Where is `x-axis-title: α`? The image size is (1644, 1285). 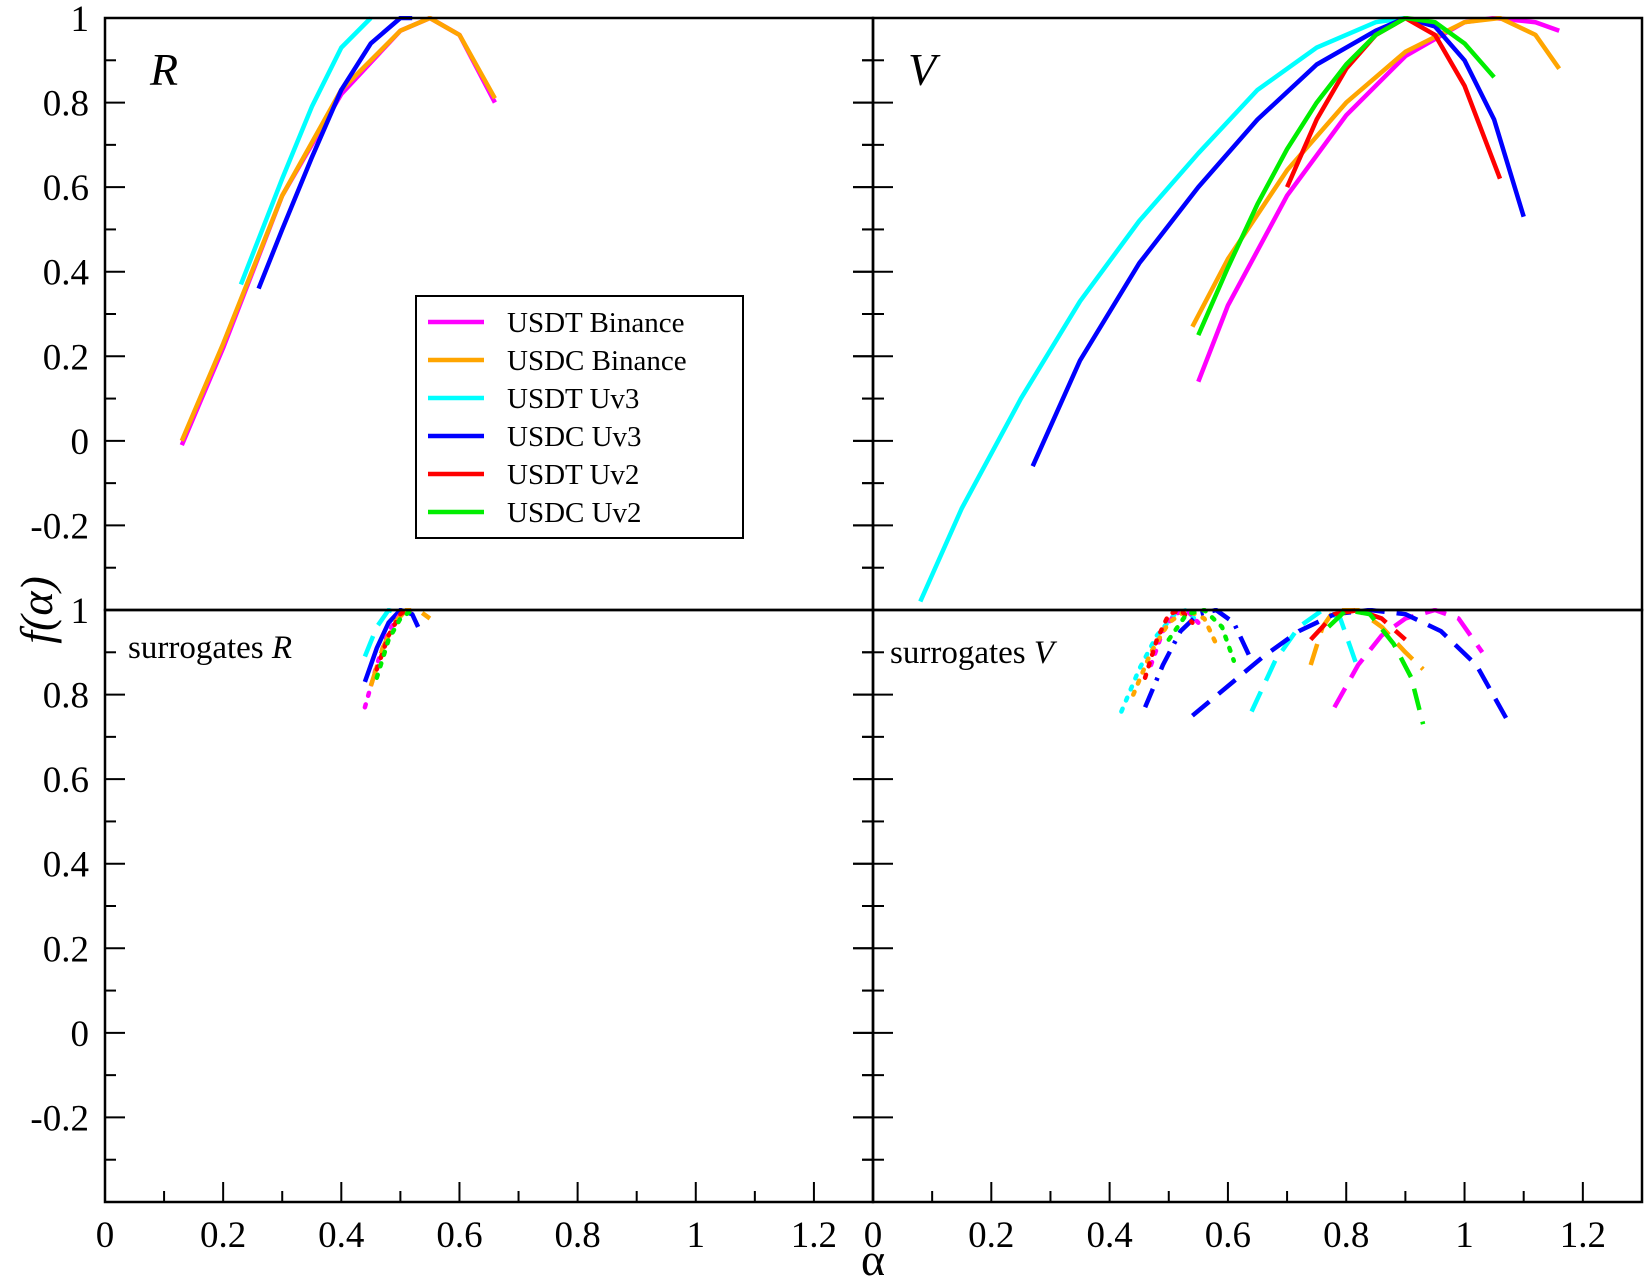
x-axis-title: α is located at coordinates (873, 1259).